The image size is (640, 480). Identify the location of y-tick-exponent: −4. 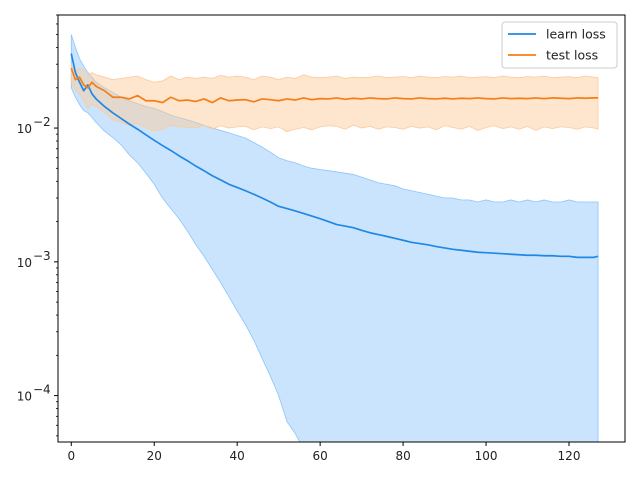
(42, 390).